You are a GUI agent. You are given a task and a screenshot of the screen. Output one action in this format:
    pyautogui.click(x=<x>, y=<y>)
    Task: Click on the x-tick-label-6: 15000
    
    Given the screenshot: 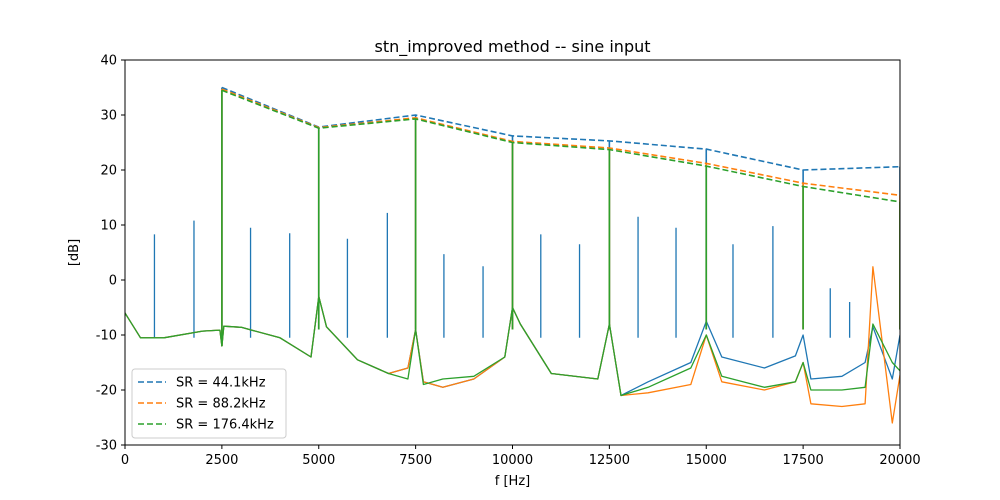 What is the action you would take?
    pyautogui.click(x=706, y=460)
    